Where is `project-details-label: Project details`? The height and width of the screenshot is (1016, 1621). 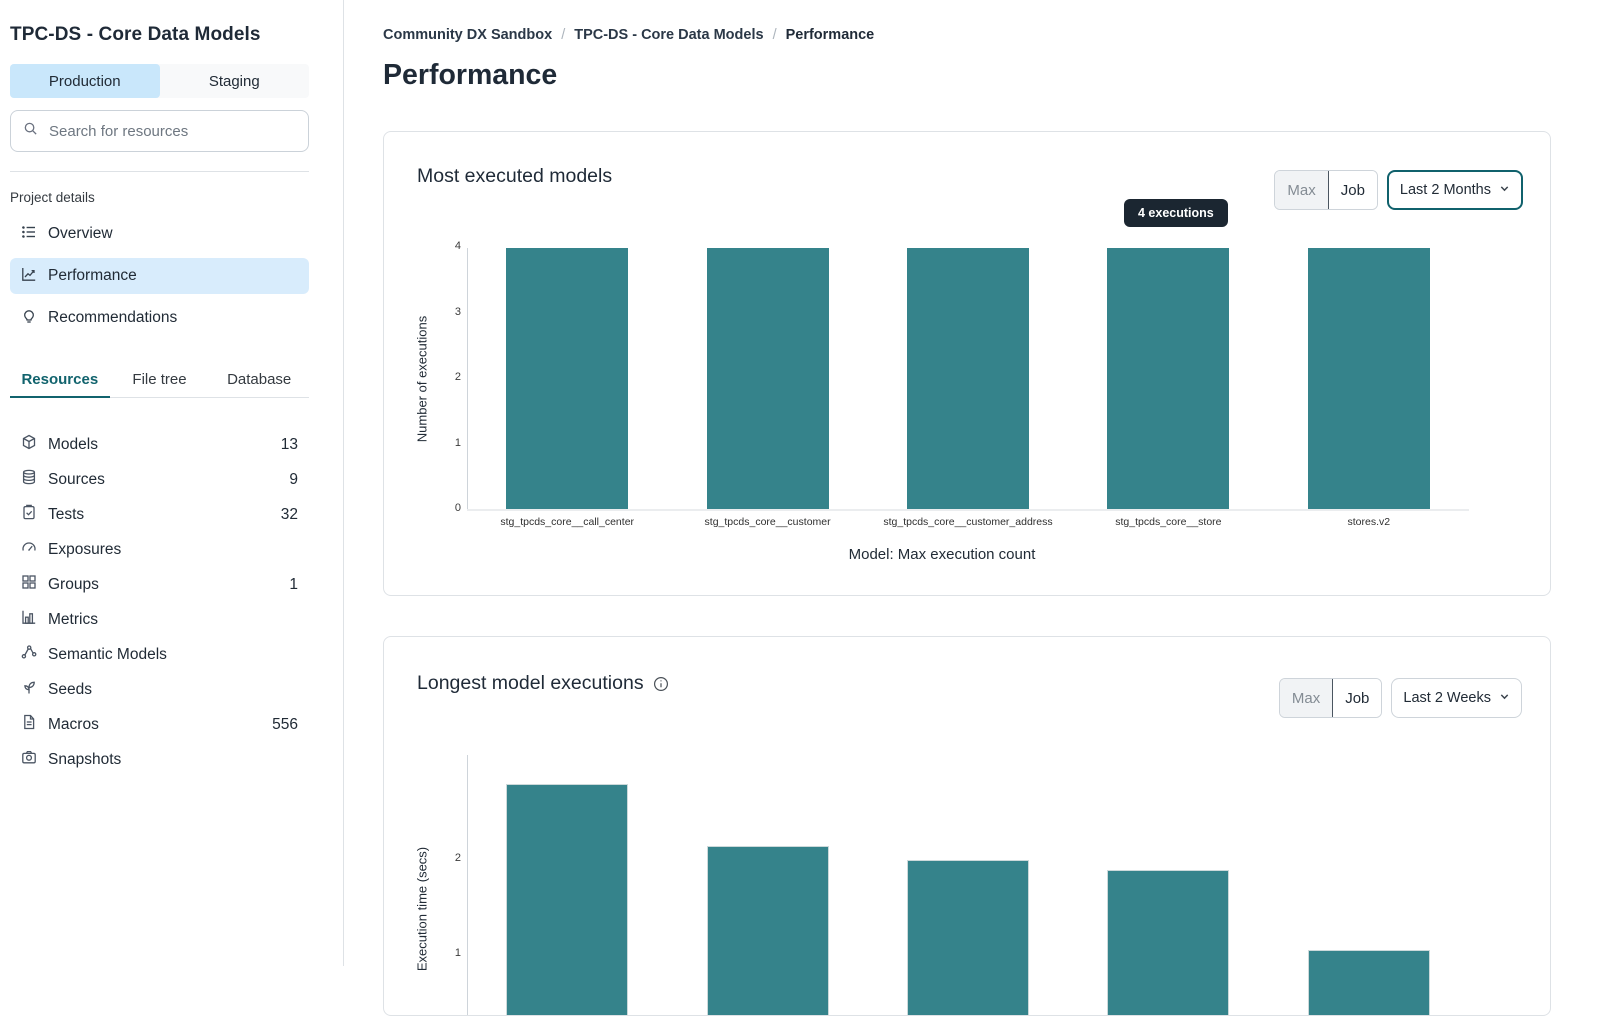 project-details-label: Project details is located at coordinates (159, 197).